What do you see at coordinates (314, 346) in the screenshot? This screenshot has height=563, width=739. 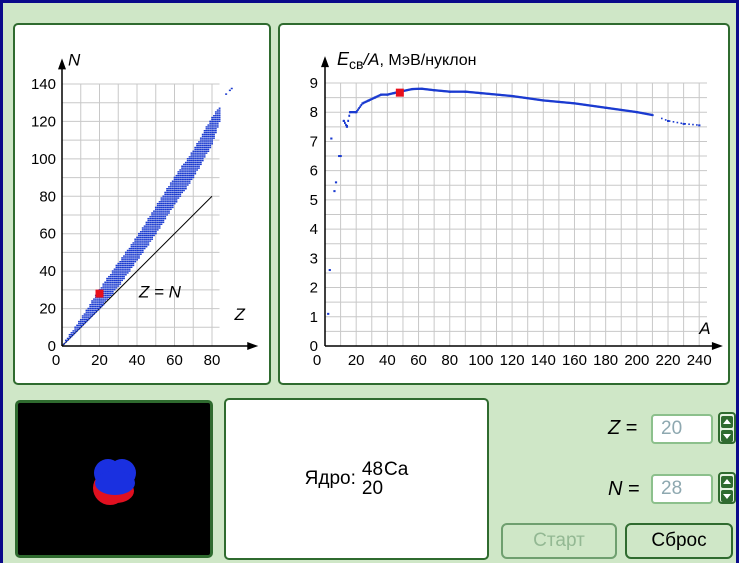 I see `y-tick-label: 0` at bounding box center [314, 346].